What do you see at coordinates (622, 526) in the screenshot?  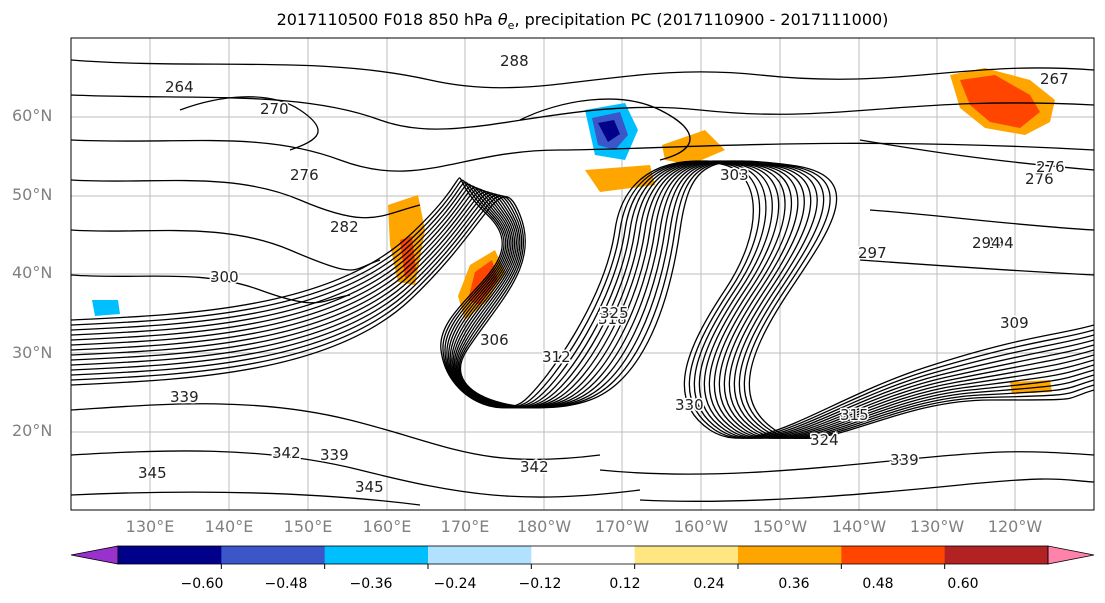 I see `lon-label-170w: 170°W` at bounding box center [622, 526].